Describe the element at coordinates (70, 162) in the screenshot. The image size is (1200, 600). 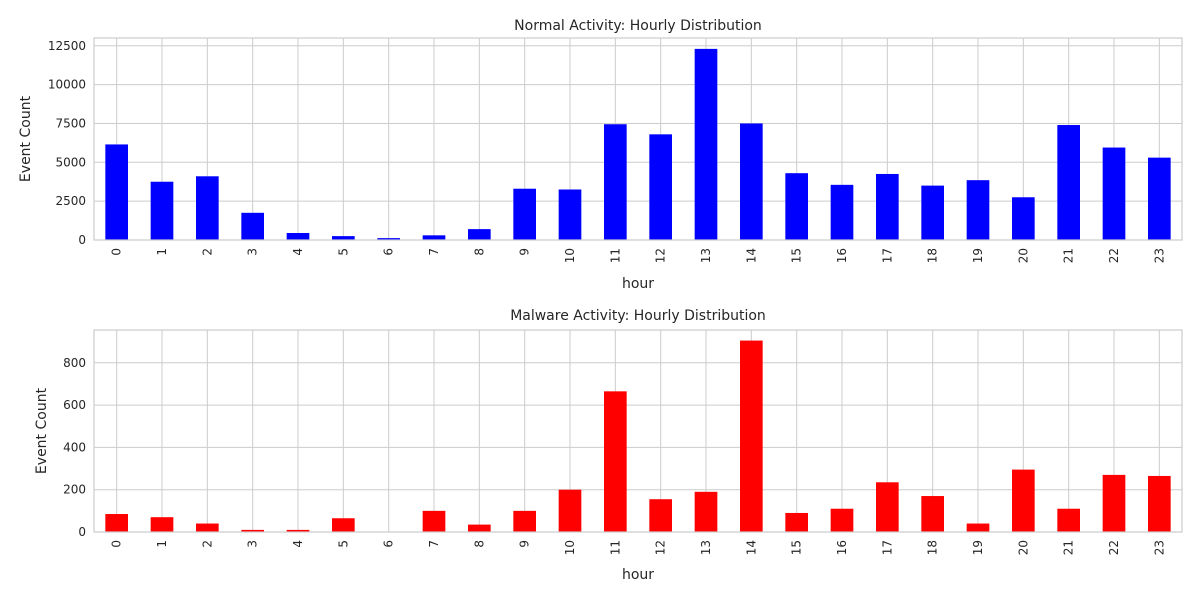
I see `y-tick-label: 5000` at that location.